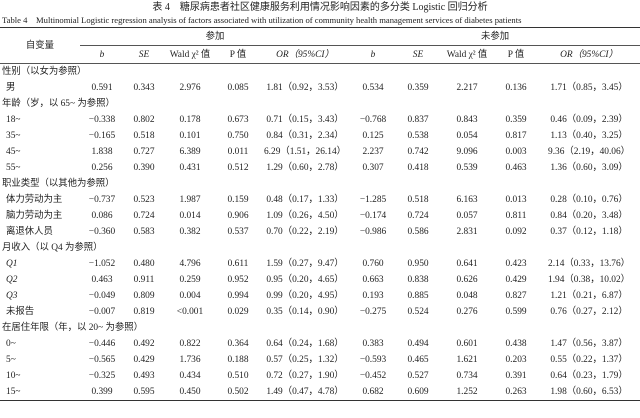 The height and width of the screenshot is (418, 640). I want to click on cell: 0.819, so click(144, 312).